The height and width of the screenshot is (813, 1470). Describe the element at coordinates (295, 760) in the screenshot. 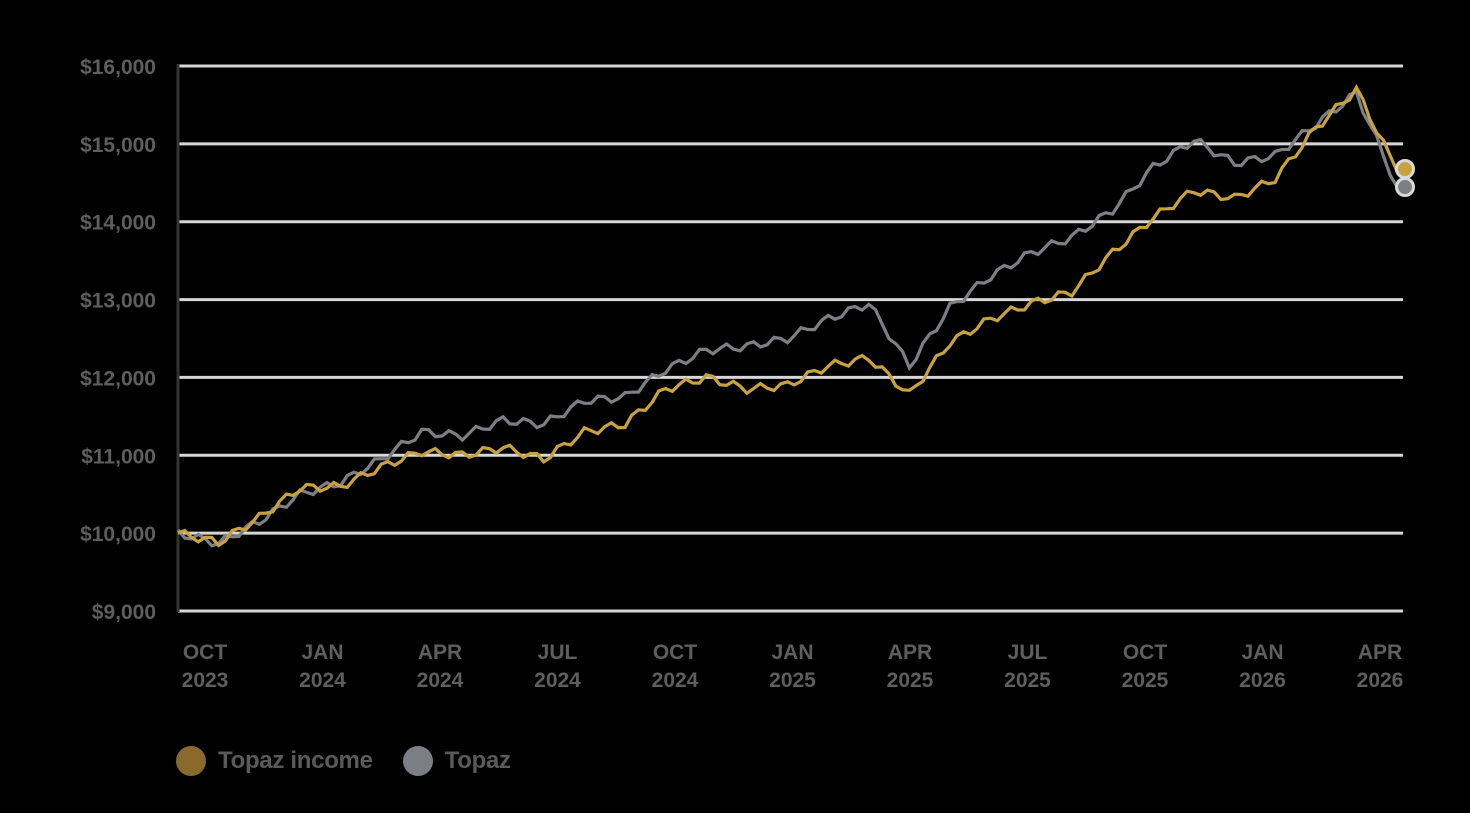

I see `legend-label: Topaz income` at that location.